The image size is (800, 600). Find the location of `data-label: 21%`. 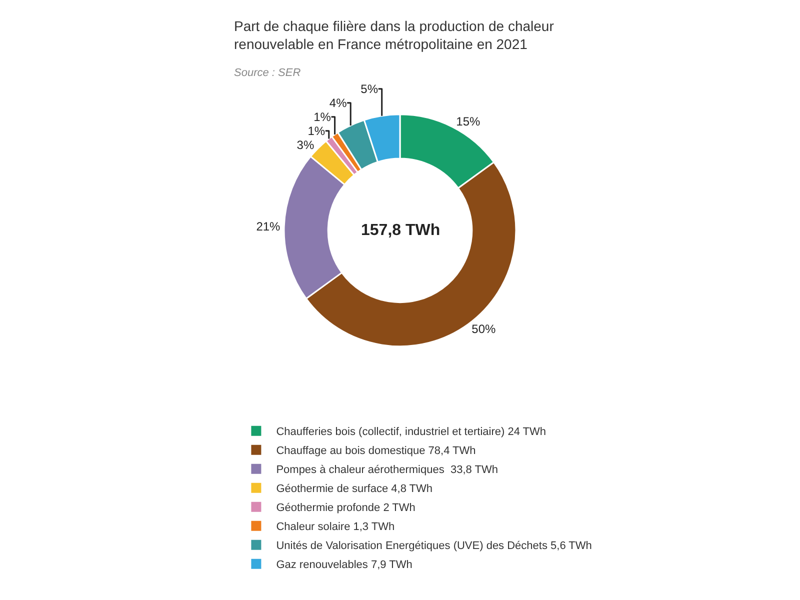

data-label: 21% is located at coordinates (268, 227).